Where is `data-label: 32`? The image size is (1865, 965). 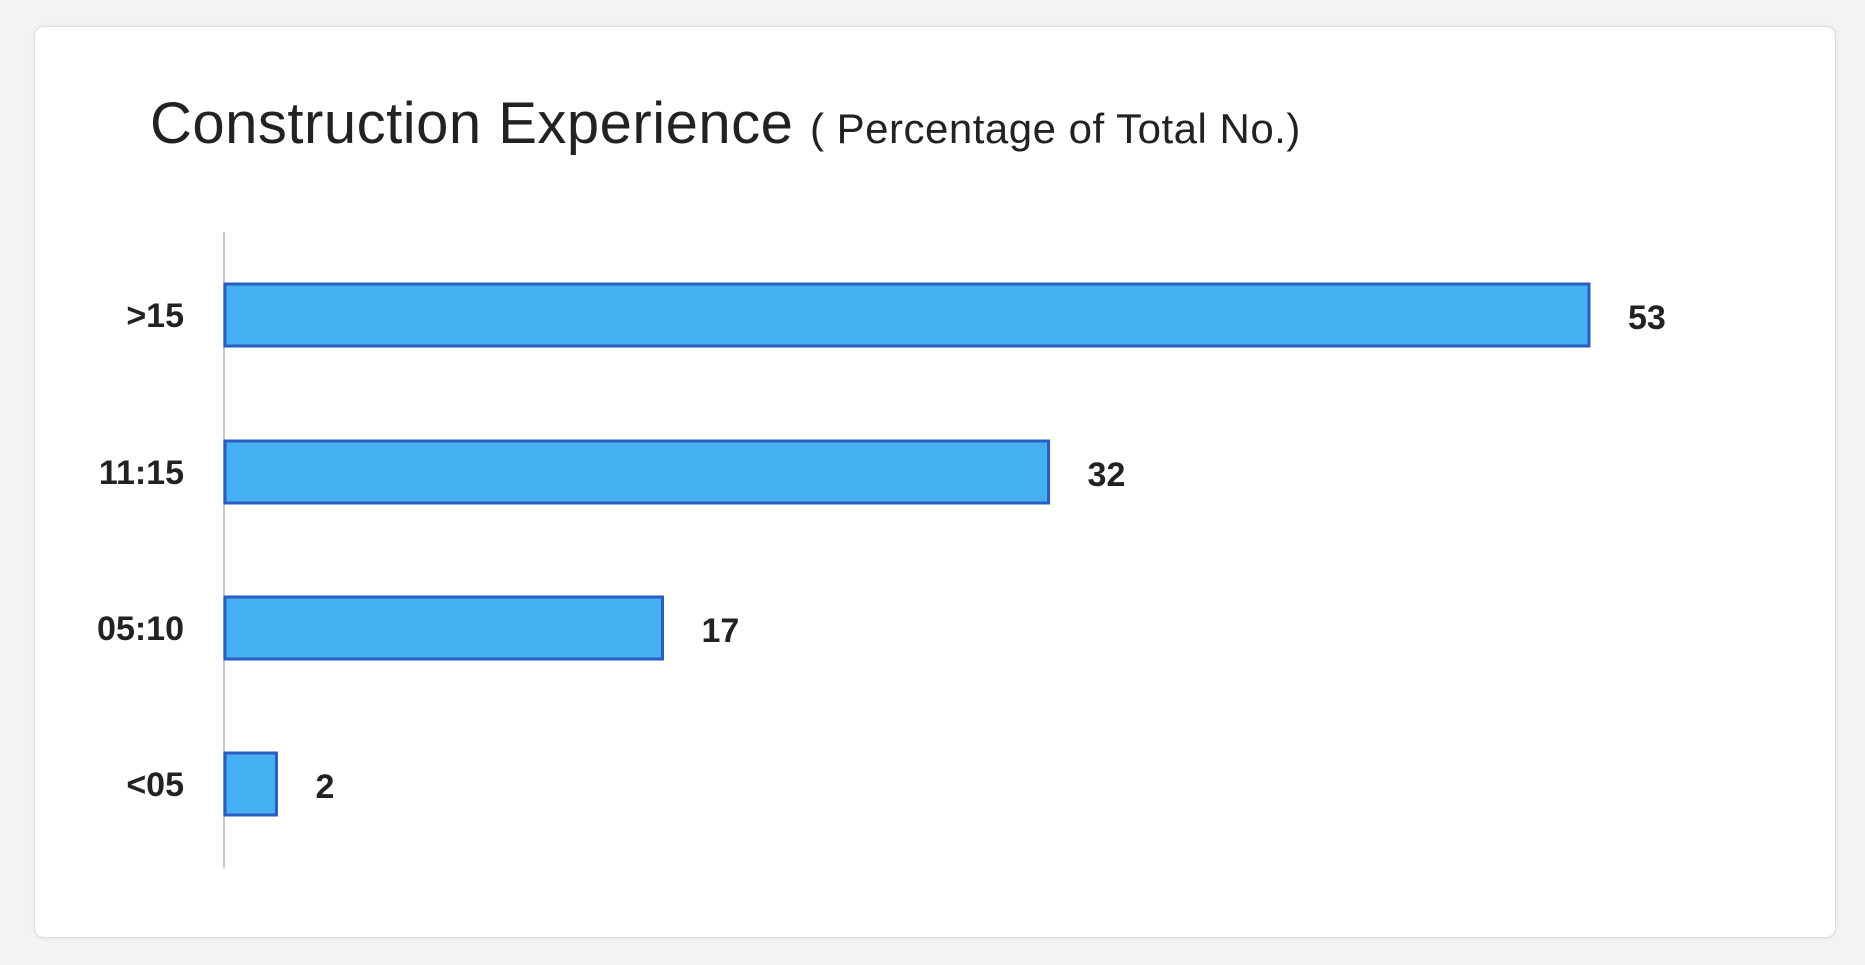
data-label: 32 is located at coordinates (1107, 475).